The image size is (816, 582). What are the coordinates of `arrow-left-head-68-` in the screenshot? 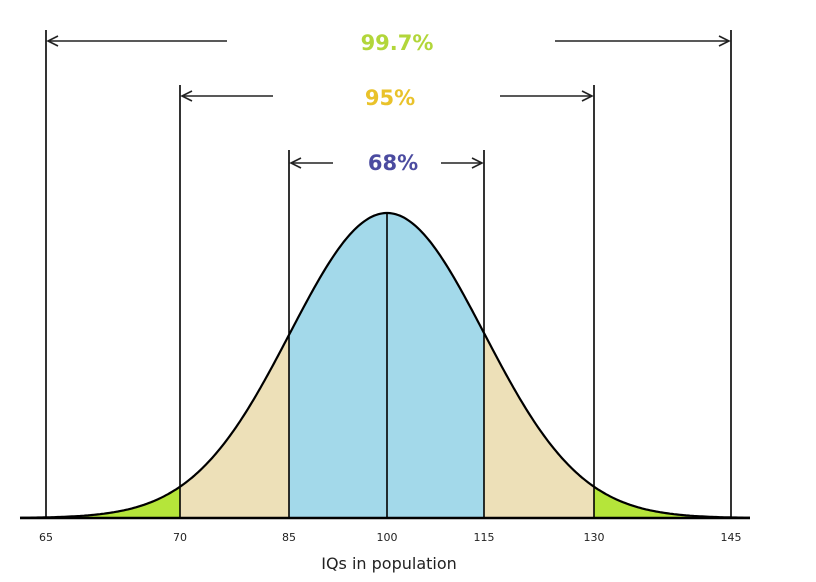 It's located at (295, 163).